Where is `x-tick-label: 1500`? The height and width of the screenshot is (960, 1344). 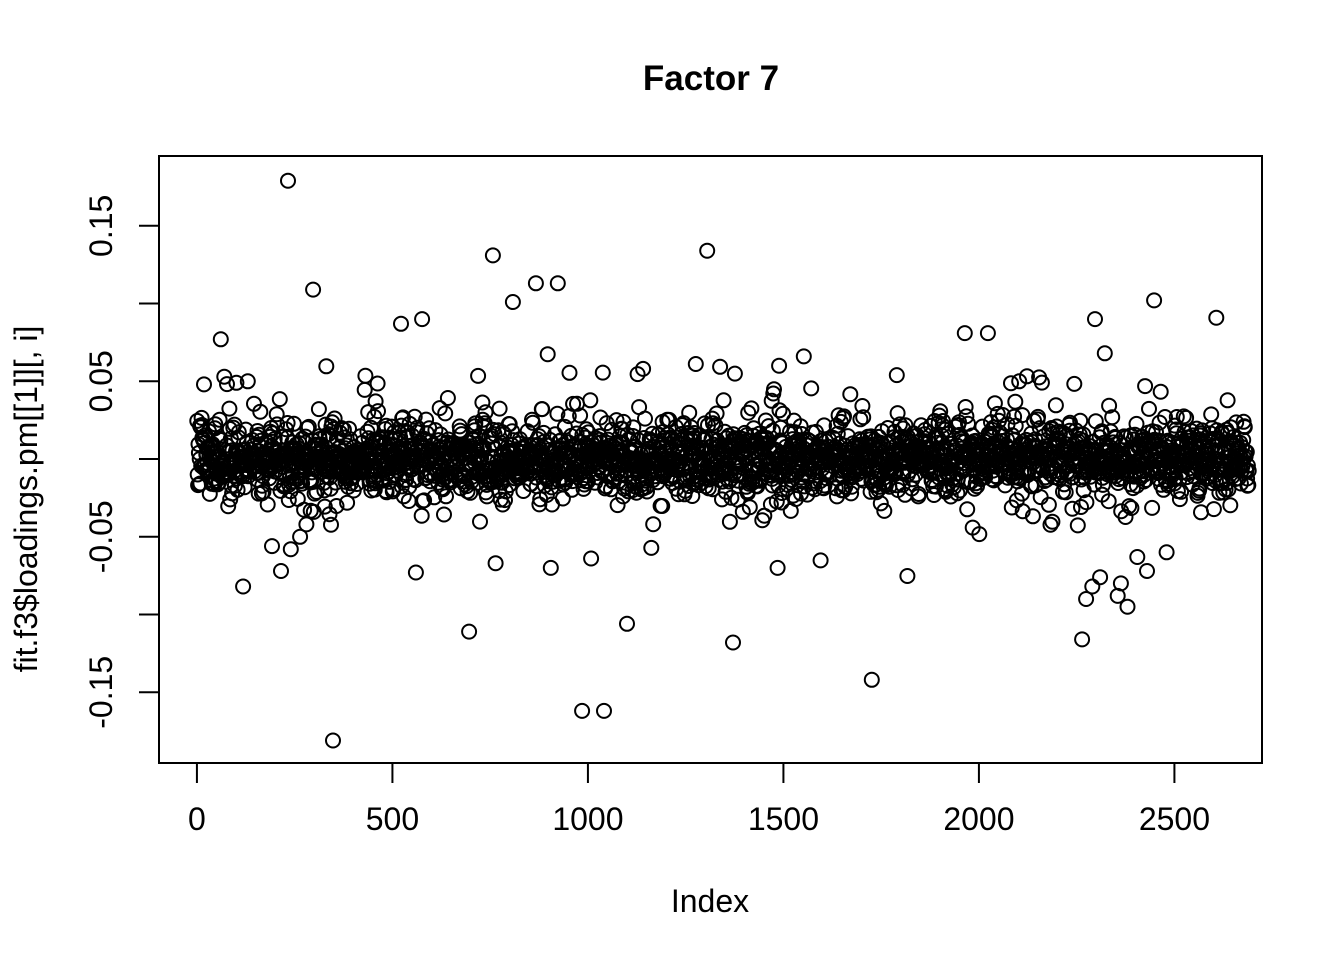 x-tick-label: 1500 is located at coordinates (783, 819).